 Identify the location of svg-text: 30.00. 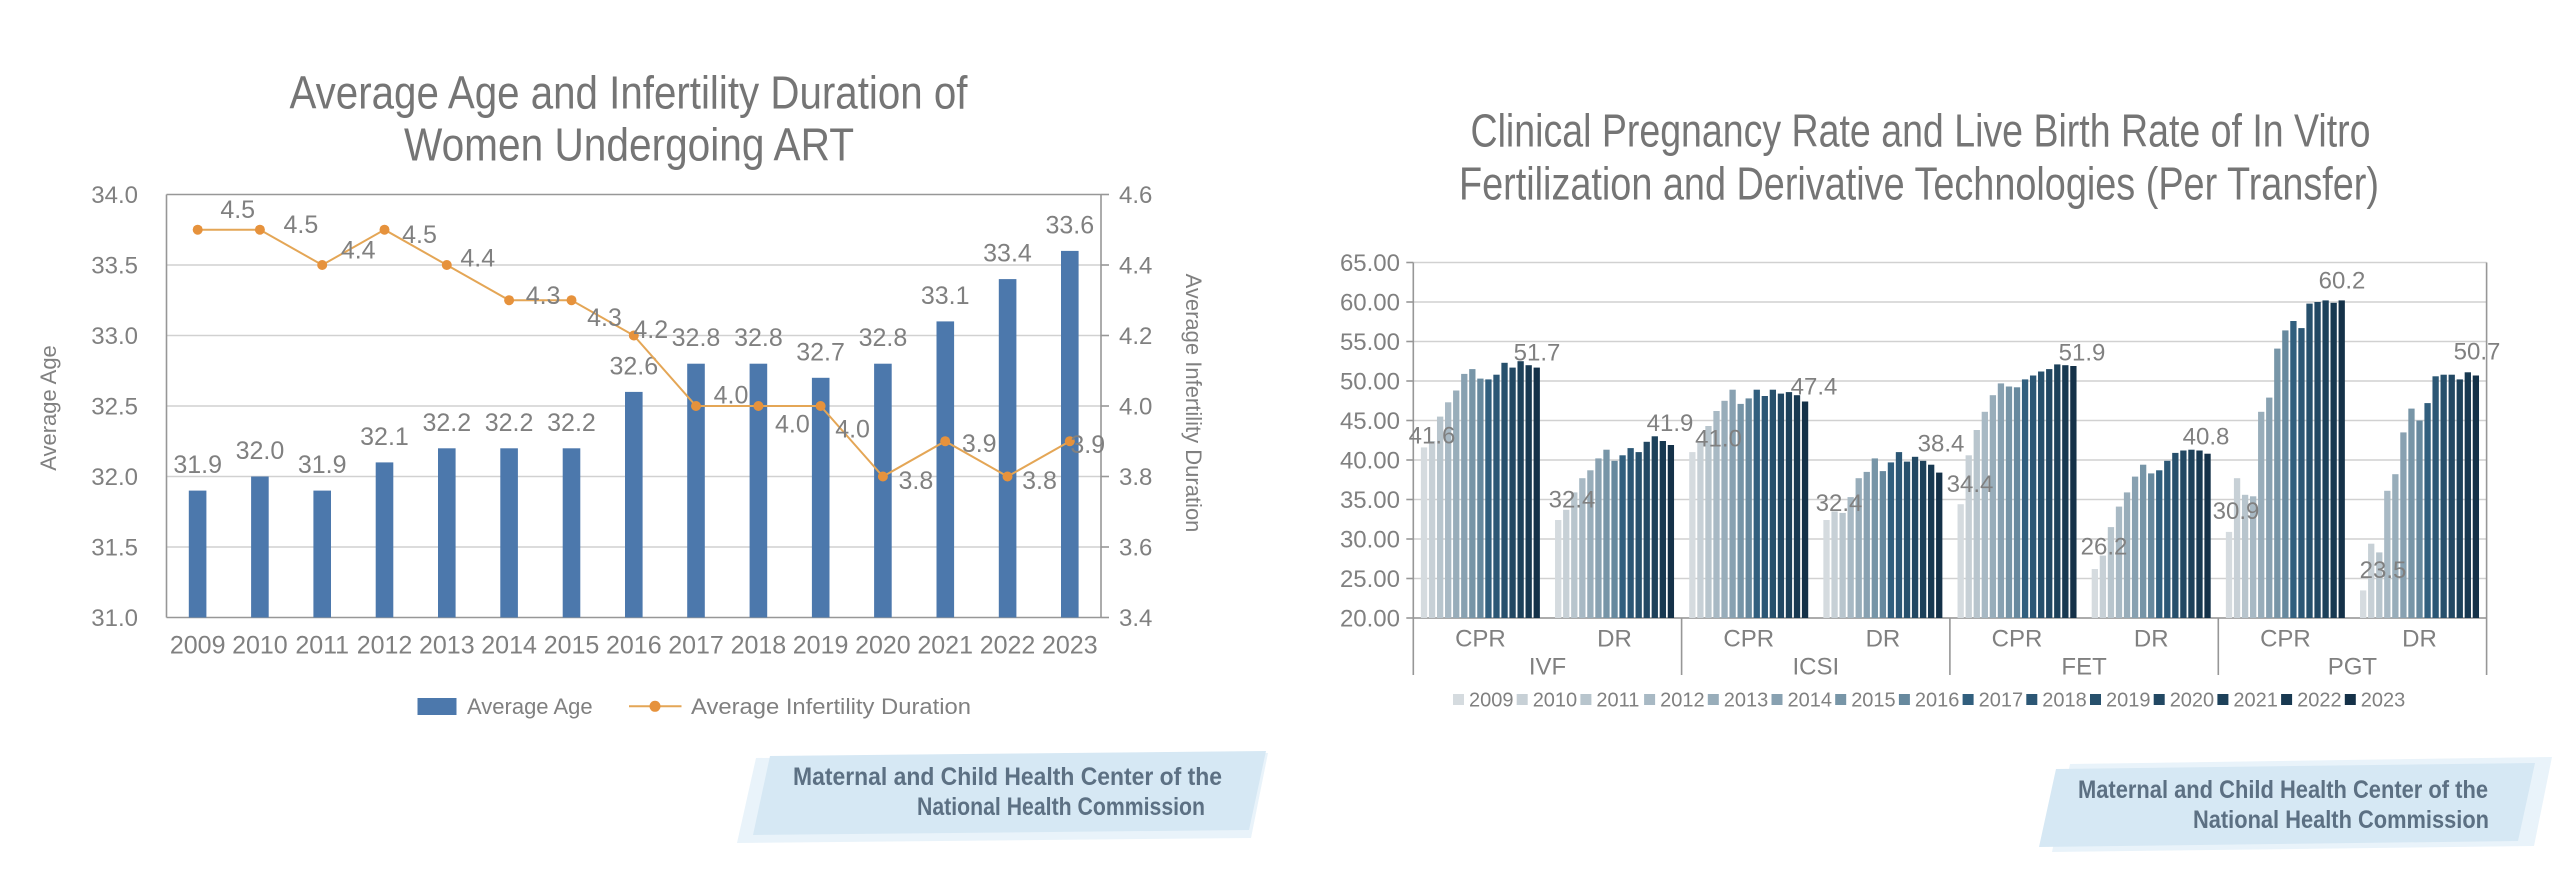
(1370, 540).